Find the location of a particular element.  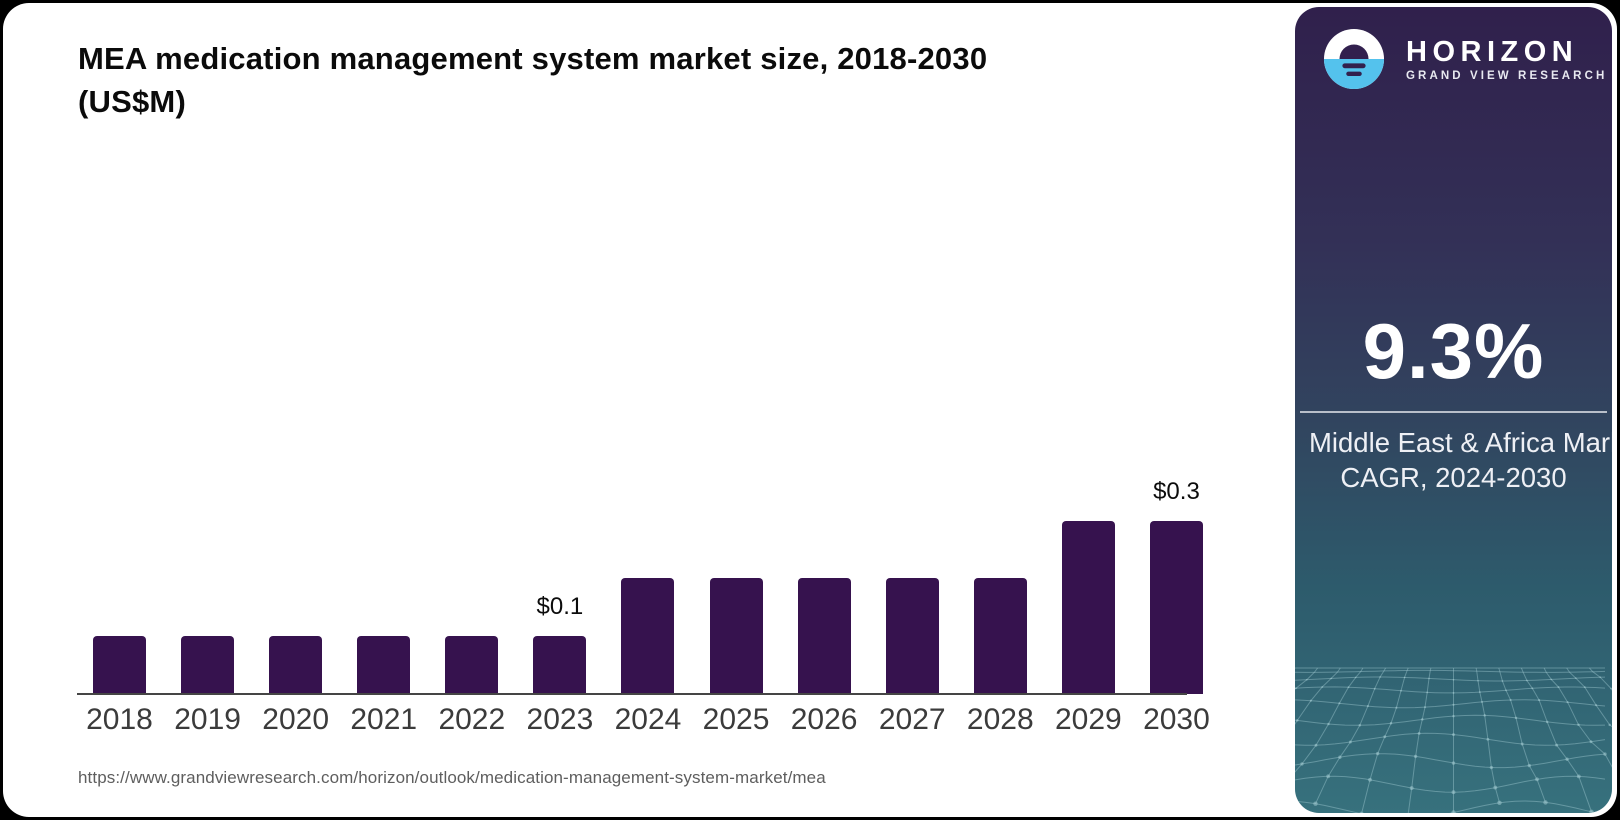

bar-2030 is located at coordinates (1176, 607).